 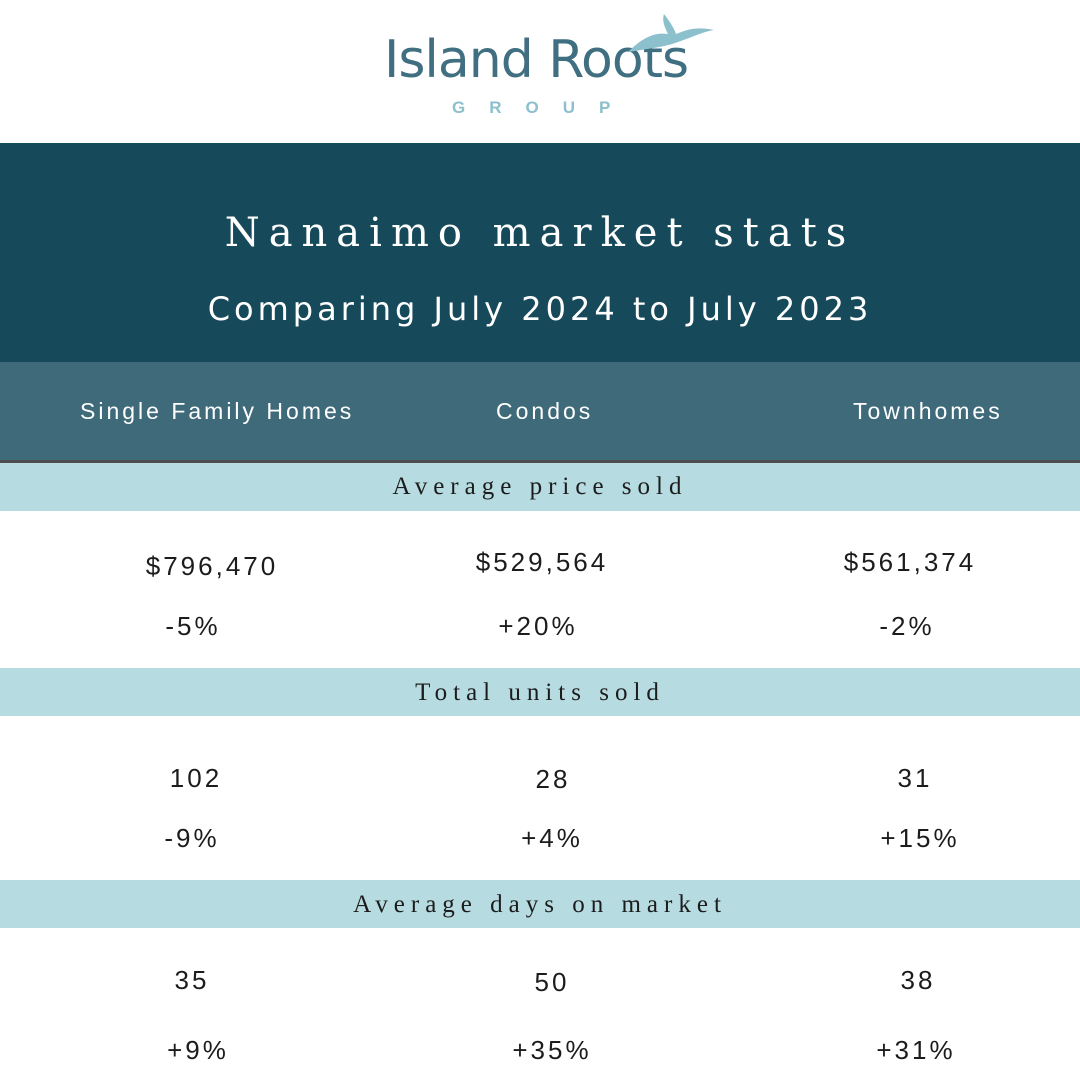 I want to click on page-title: Nanaimo market stats, so click(x=540, y=233).